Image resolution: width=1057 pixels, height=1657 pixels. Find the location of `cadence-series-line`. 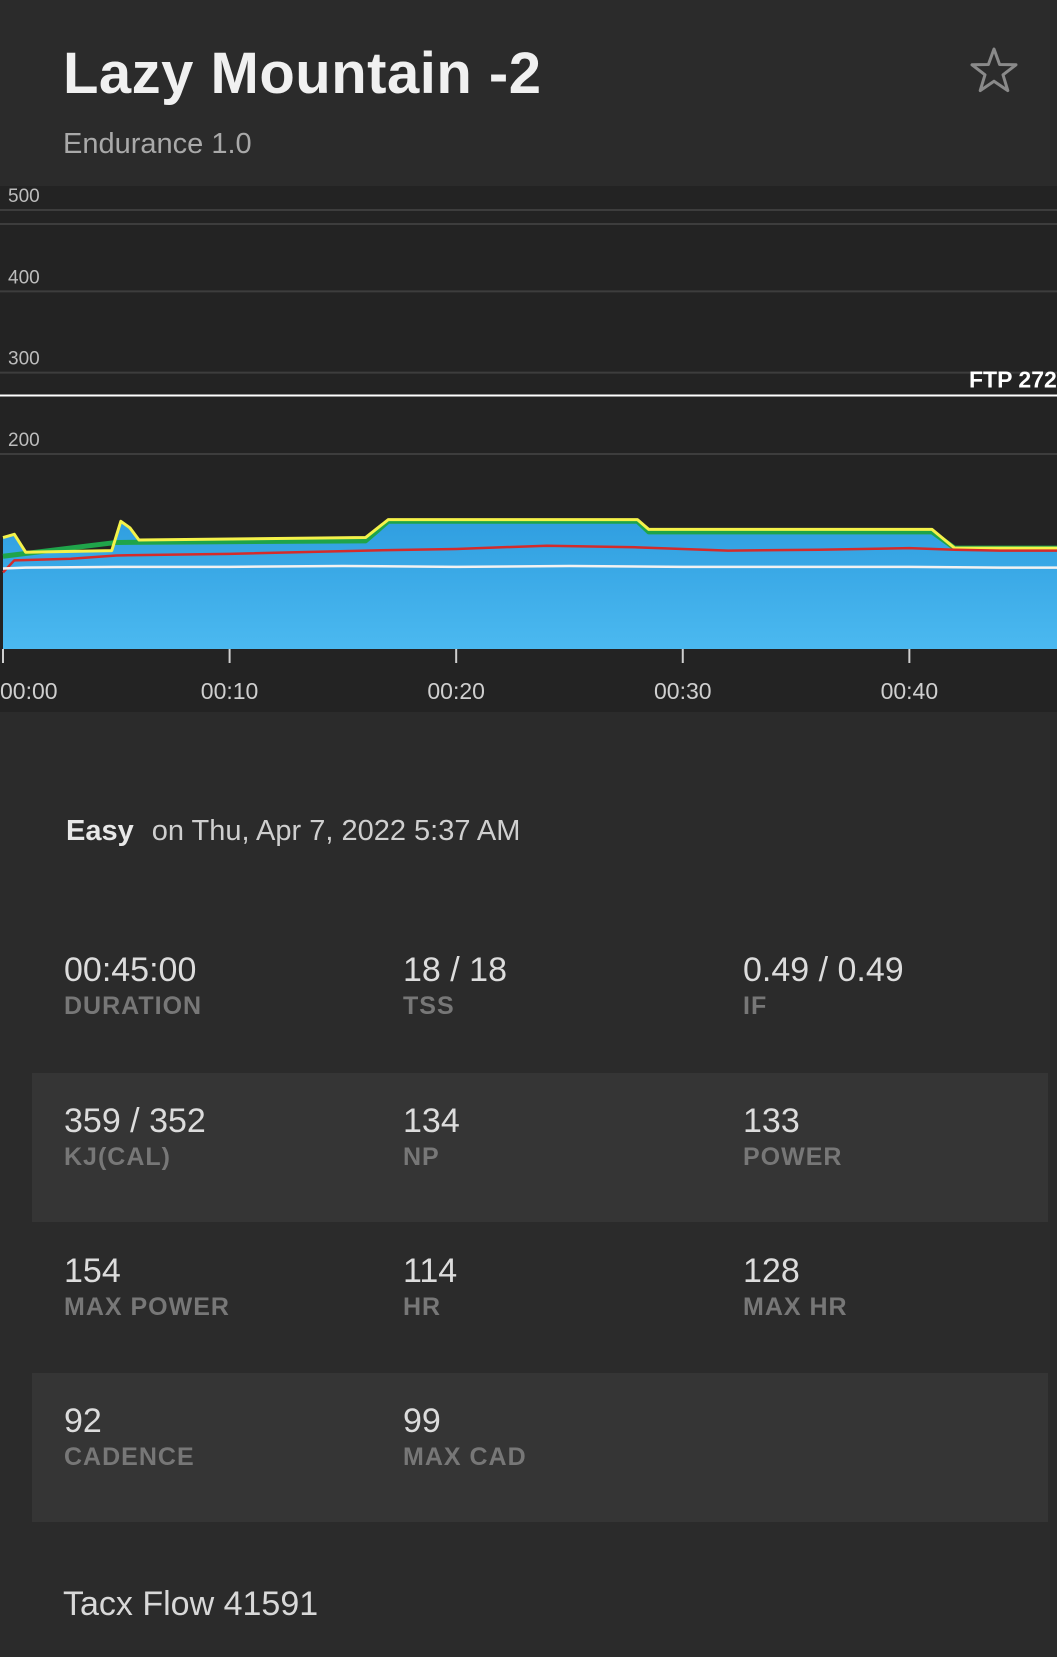

cadence-series-line is located at coordinates (529, 567).